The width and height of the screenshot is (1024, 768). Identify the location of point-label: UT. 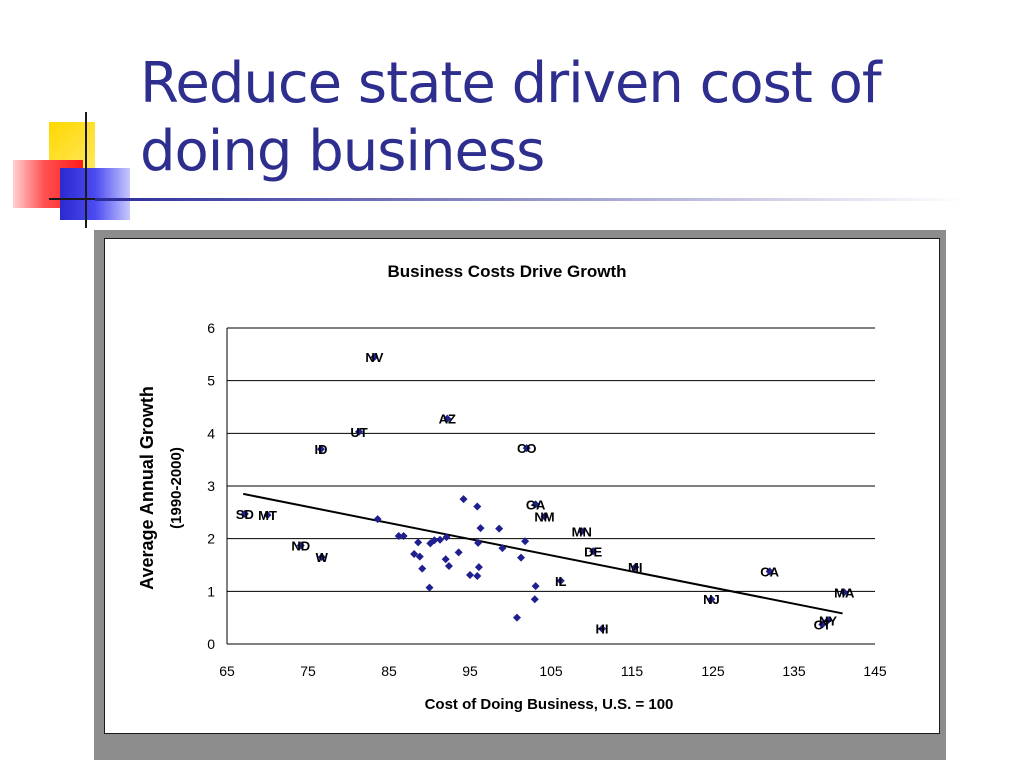
(358, 432).